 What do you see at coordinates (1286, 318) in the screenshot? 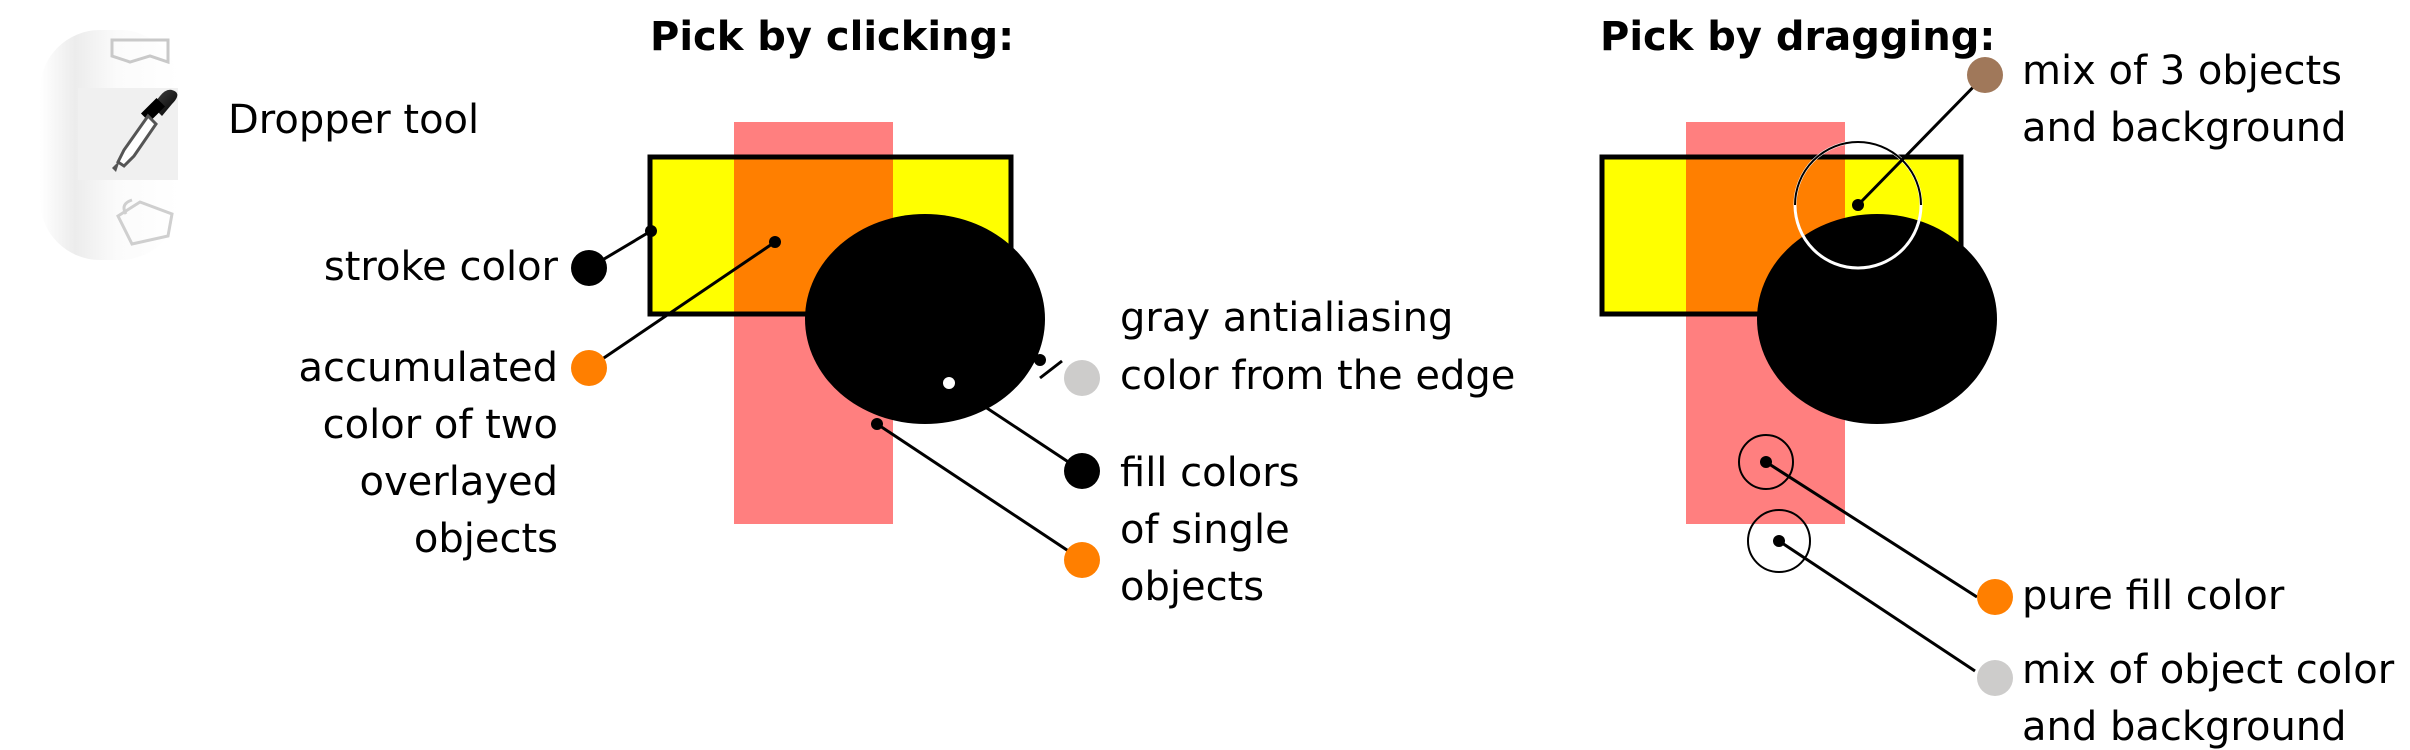
I see `gray-edge-label-1: gray antialiasing` at bounding box center [1286, 318].